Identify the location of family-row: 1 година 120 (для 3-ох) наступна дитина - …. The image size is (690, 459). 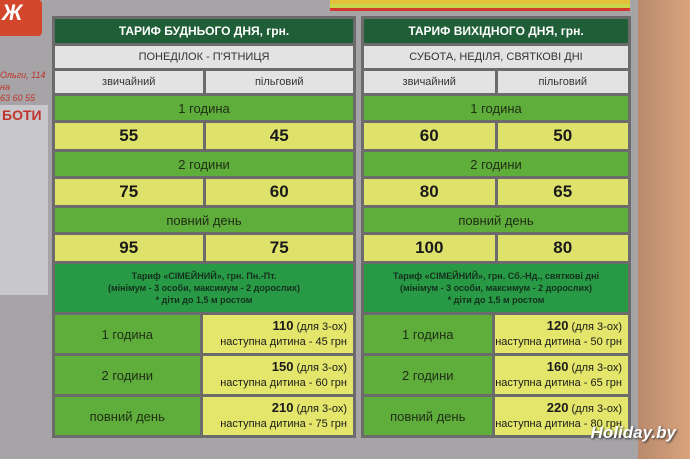
(496, 334).